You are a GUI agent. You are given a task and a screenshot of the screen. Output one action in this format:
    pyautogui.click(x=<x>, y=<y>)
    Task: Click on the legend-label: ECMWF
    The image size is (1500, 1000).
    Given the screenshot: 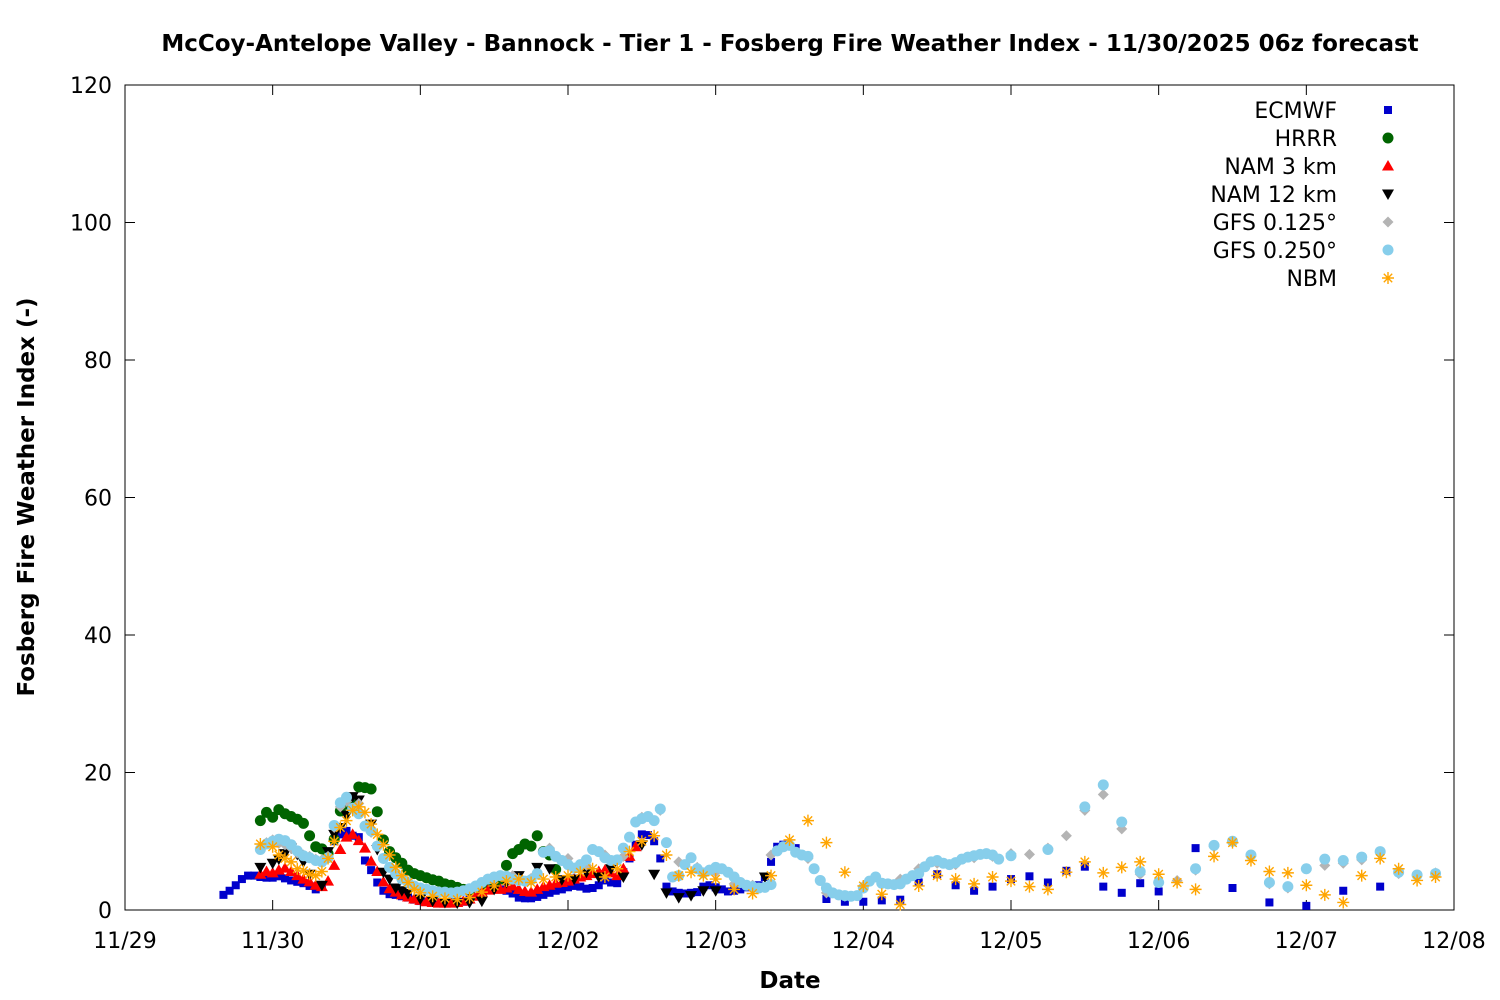 What is the action you would take?
    pyautogui.click(x=1295, y=111)
    